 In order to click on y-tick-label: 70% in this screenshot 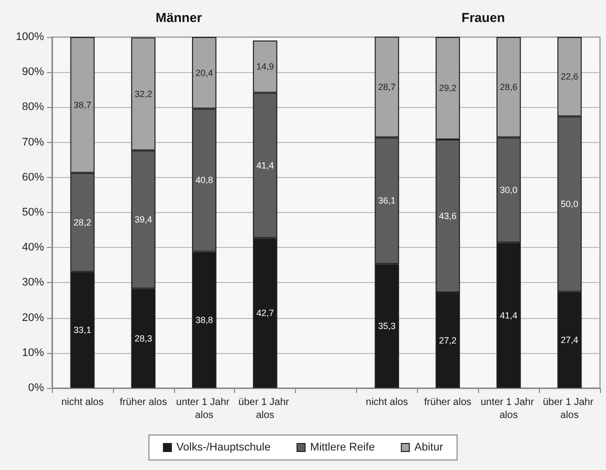, I will do `click(33, 142)`.